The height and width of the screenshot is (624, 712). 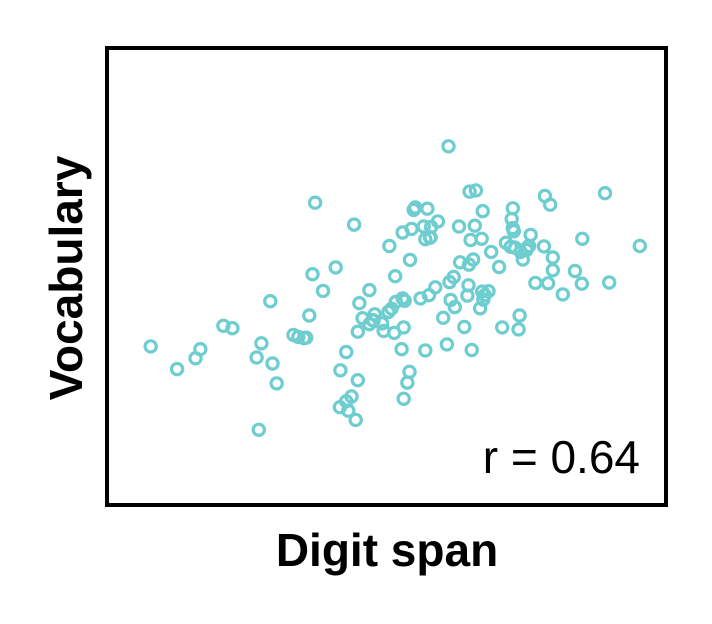 I want to click on x-axis-label: Digit span, so click(x=387, y=550).